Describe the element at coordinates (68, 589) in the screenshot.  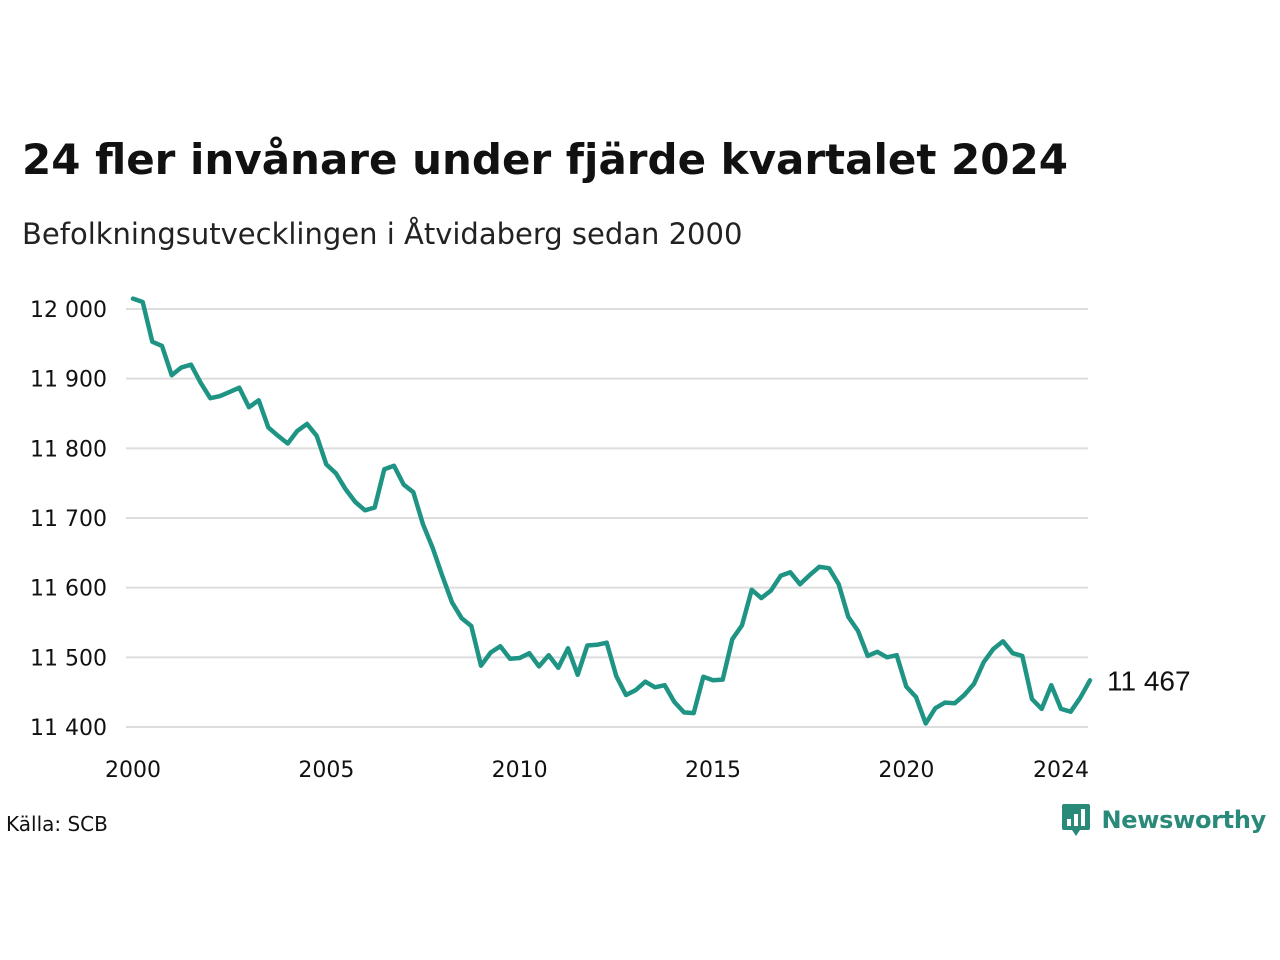
I see `y-tick-label: 11 600` at that location.